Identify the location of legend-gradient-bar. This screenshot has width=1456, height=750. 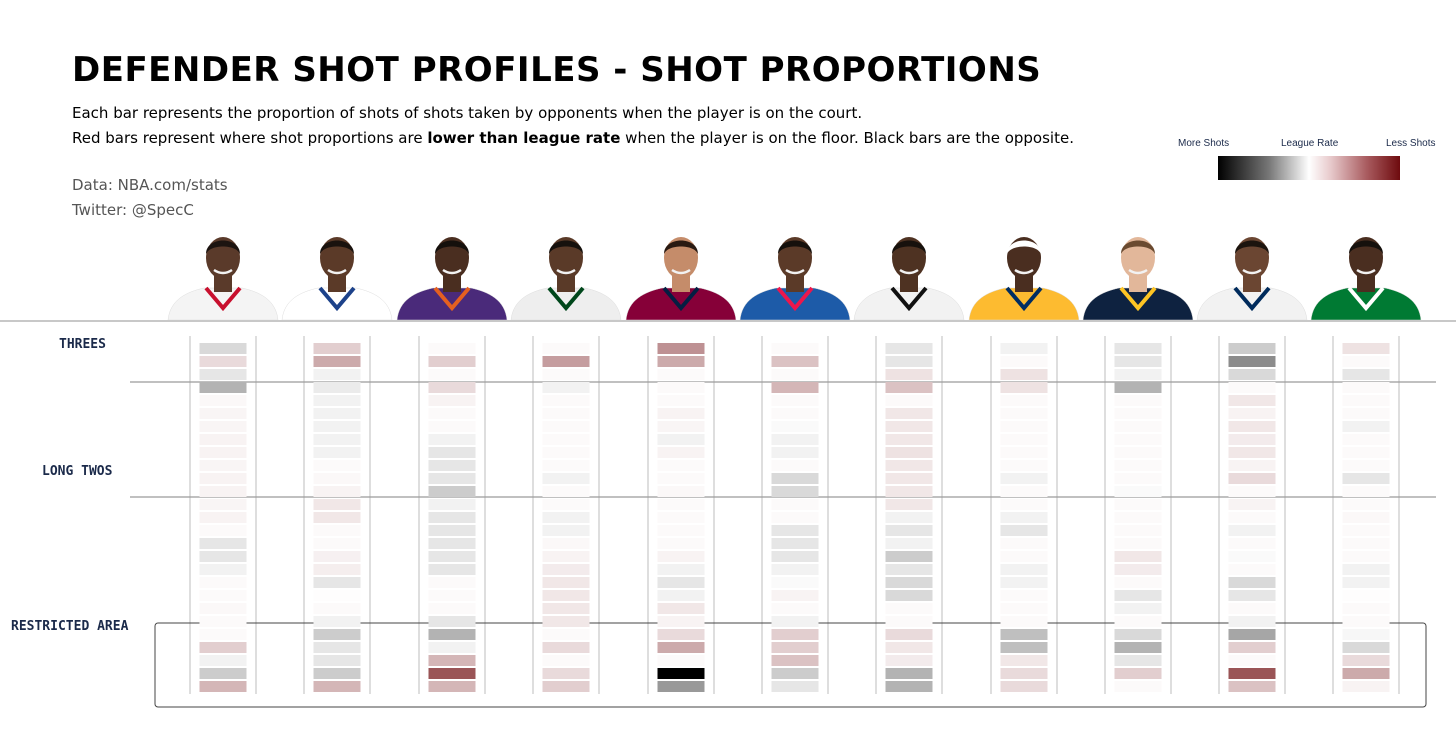
(1309, 168).